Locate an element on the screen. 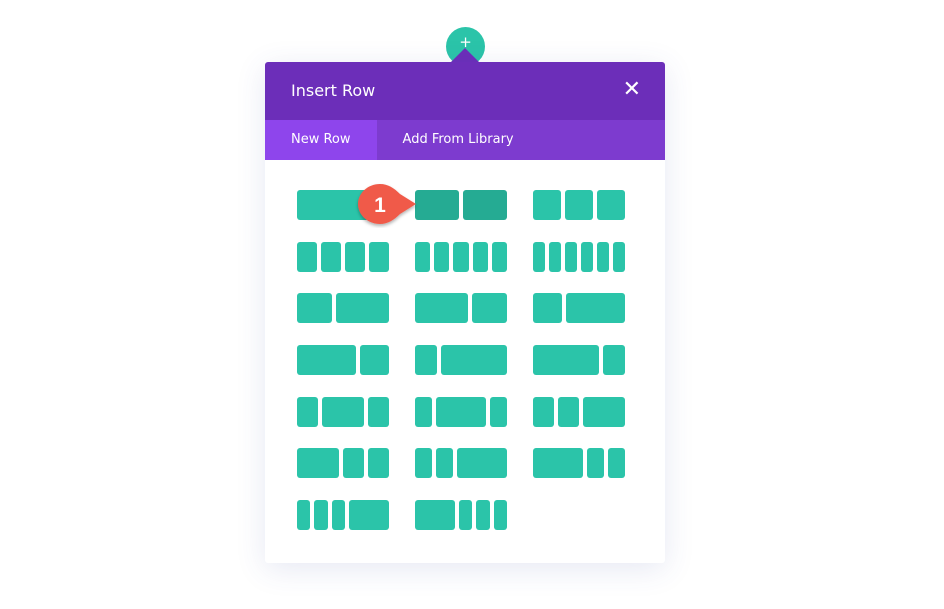 This screenshot has width=944, height=609. callout-shape is located at coordinates (387, 204).